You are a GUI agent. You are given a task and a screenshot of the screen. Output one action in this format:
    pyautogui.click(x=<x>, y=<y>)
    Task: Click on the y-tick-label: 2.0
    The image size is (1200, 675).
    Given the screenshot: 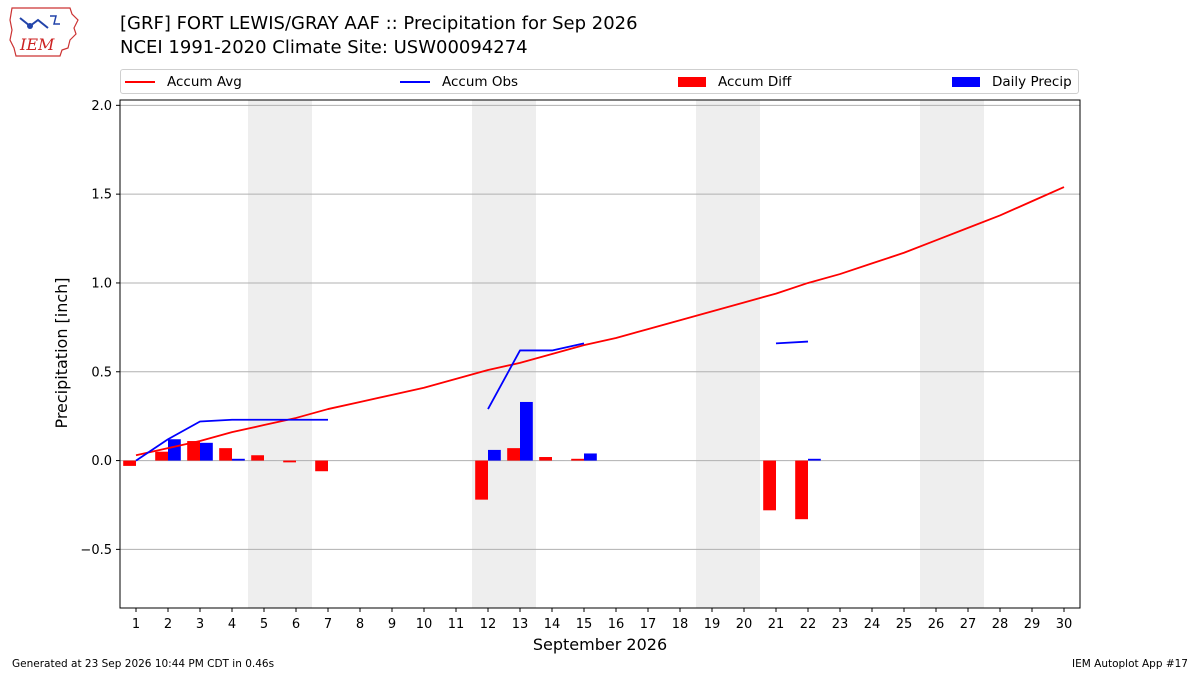 What is the action you would take?
    pyautogui.click(x=101, y=106)
    